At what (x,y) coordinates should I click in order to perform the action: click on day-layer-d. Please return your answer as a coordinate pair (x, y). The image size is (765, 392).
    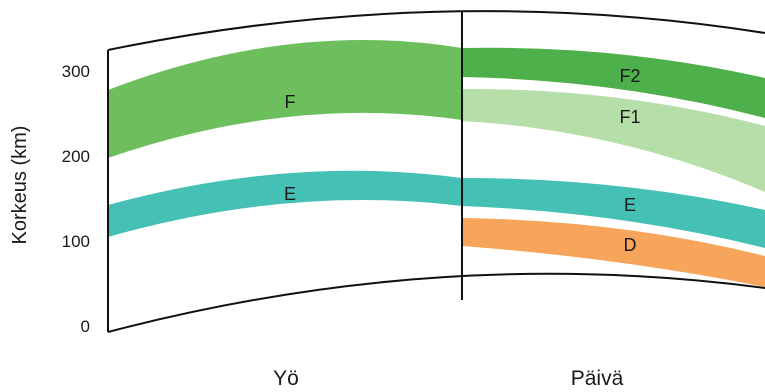
    Looking at the image, I should click on (613, 252).